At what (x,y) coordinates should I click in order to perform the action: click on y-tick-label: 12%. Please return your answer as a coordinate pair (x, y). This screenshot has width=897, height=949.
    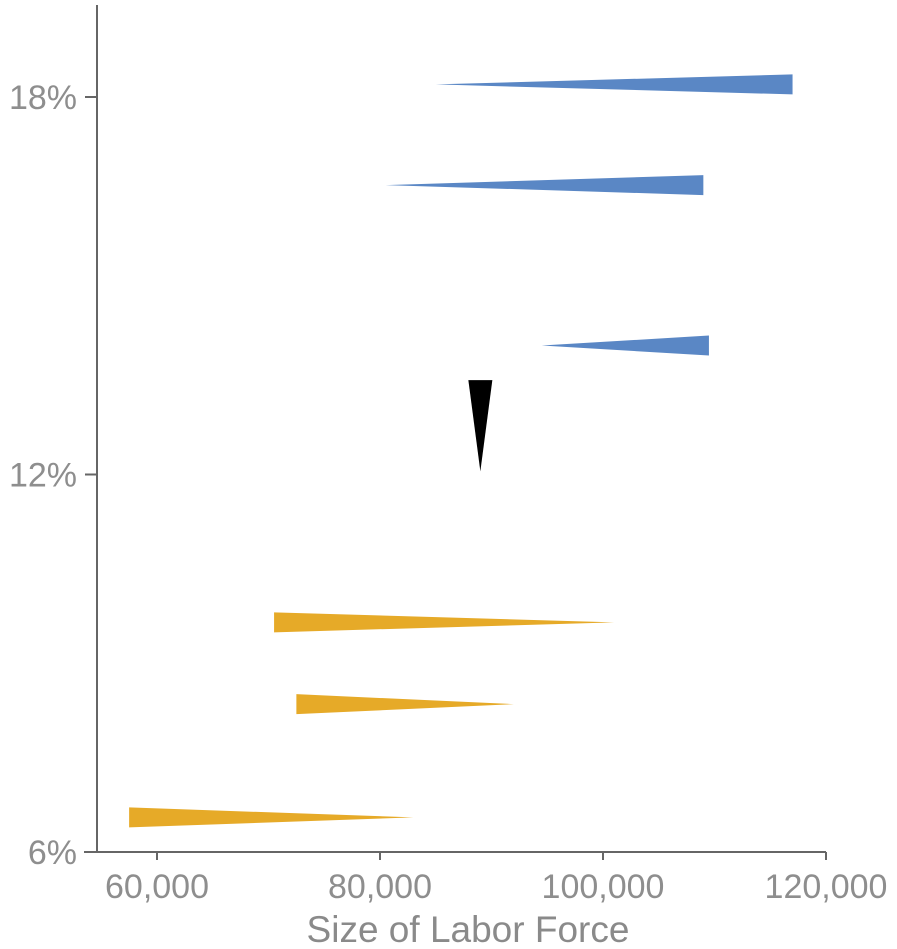
    Looking at the image, I should click on (43, 476).